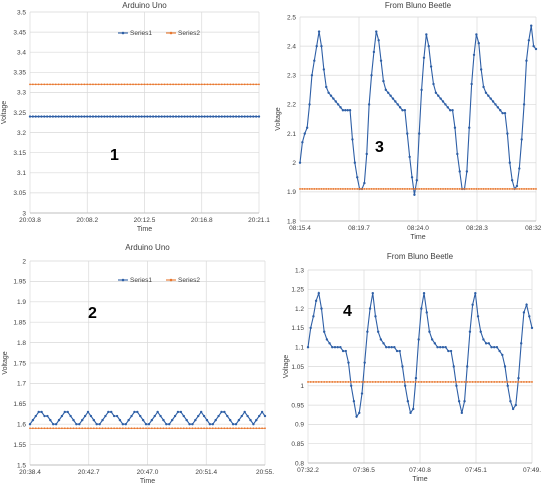 This screenshot has height=499, width=542. I want to click on y-tick-label: 1.25, so click(297, 290).